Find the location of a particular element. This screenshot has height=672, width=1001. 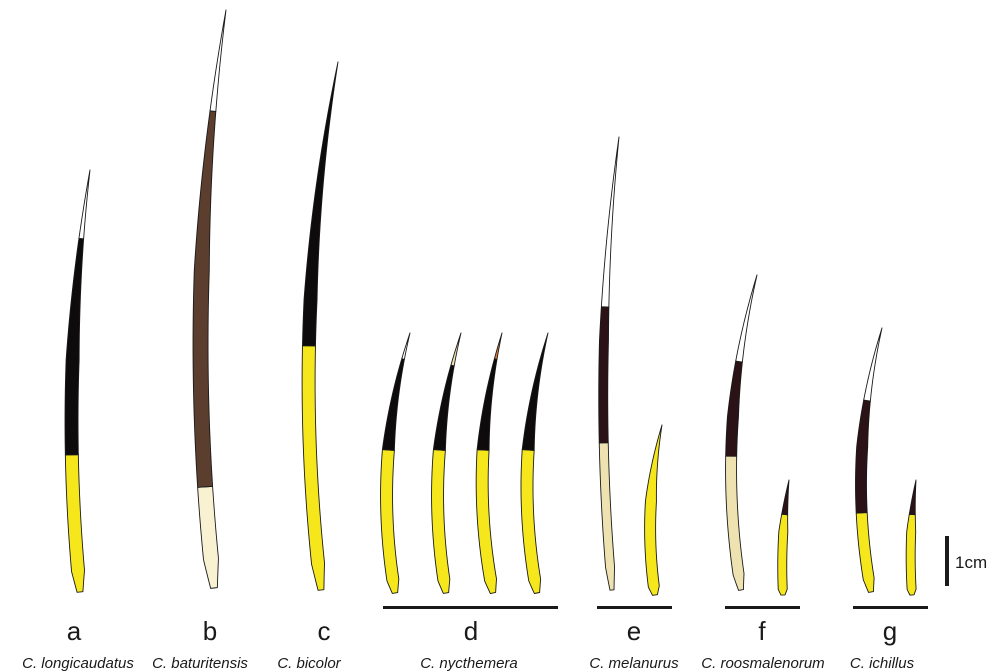

quill-a-band-black is located at coordinates (74, 346).